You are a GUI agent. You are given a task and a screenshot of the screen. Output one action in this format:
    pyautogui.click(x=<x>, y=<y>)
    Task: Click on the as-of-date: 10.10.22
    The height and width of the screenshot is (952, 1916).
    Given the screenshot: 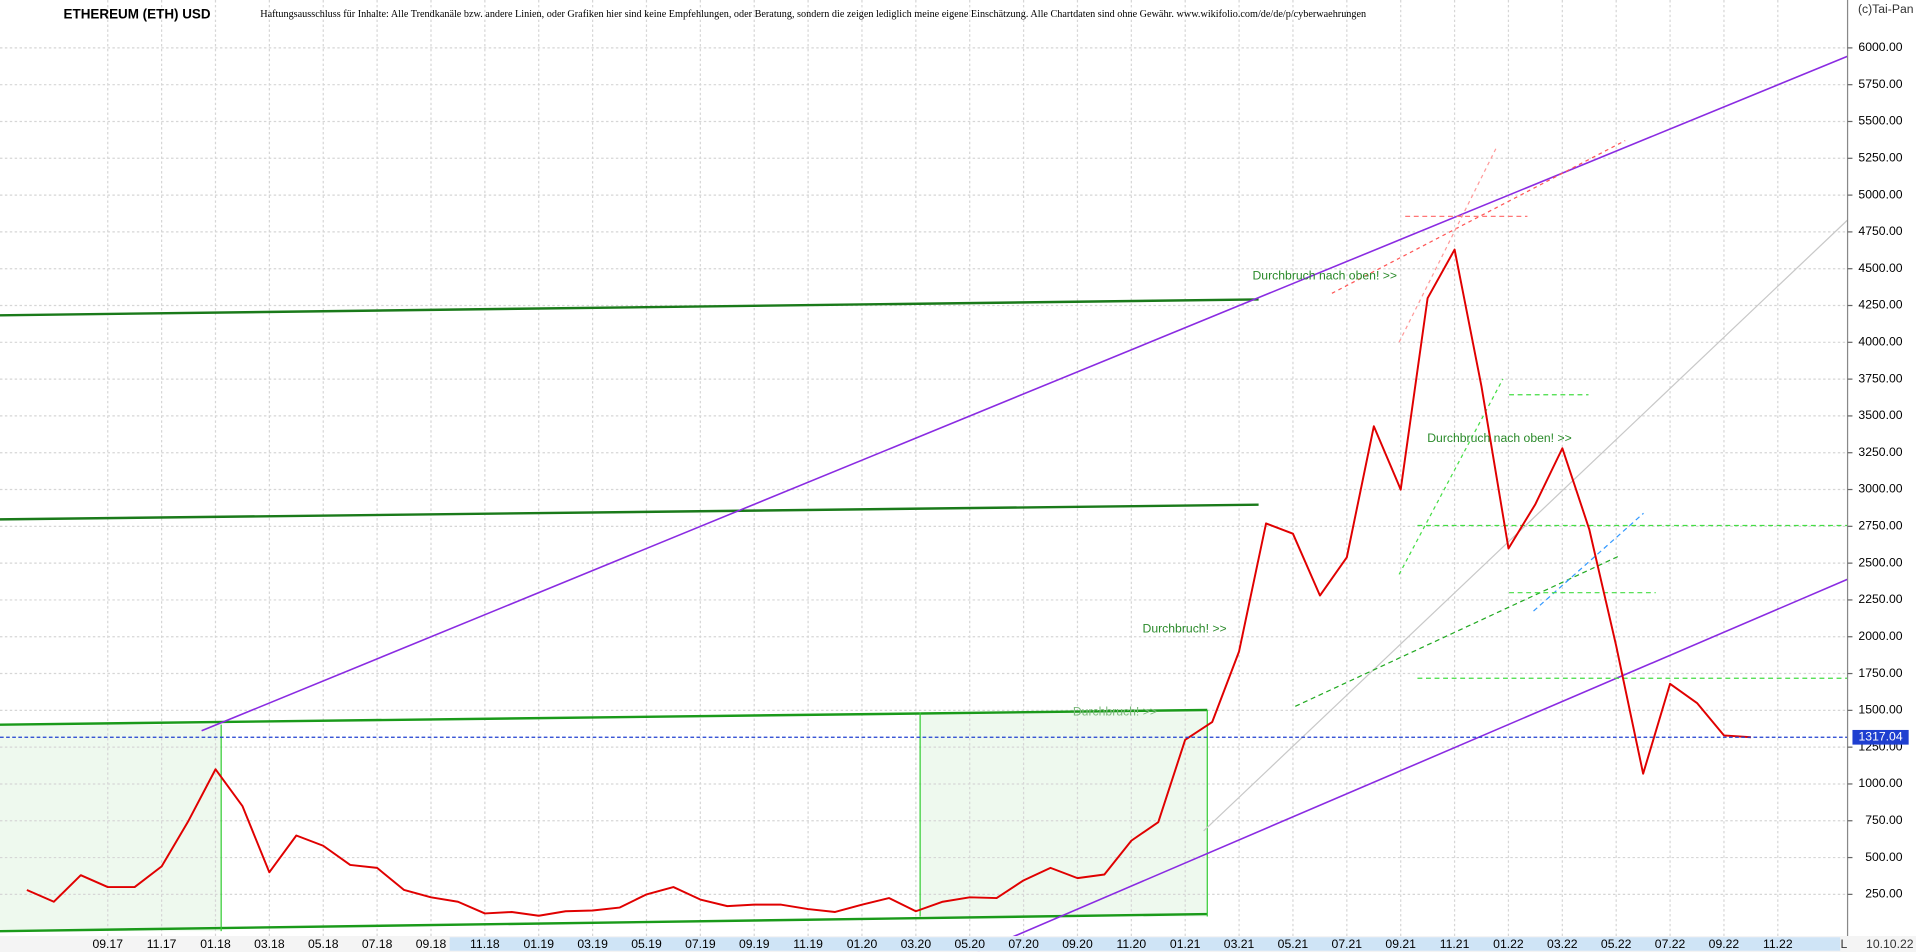 What is the action you would take?
    pyautogui.click(x=1890, y=944)
    